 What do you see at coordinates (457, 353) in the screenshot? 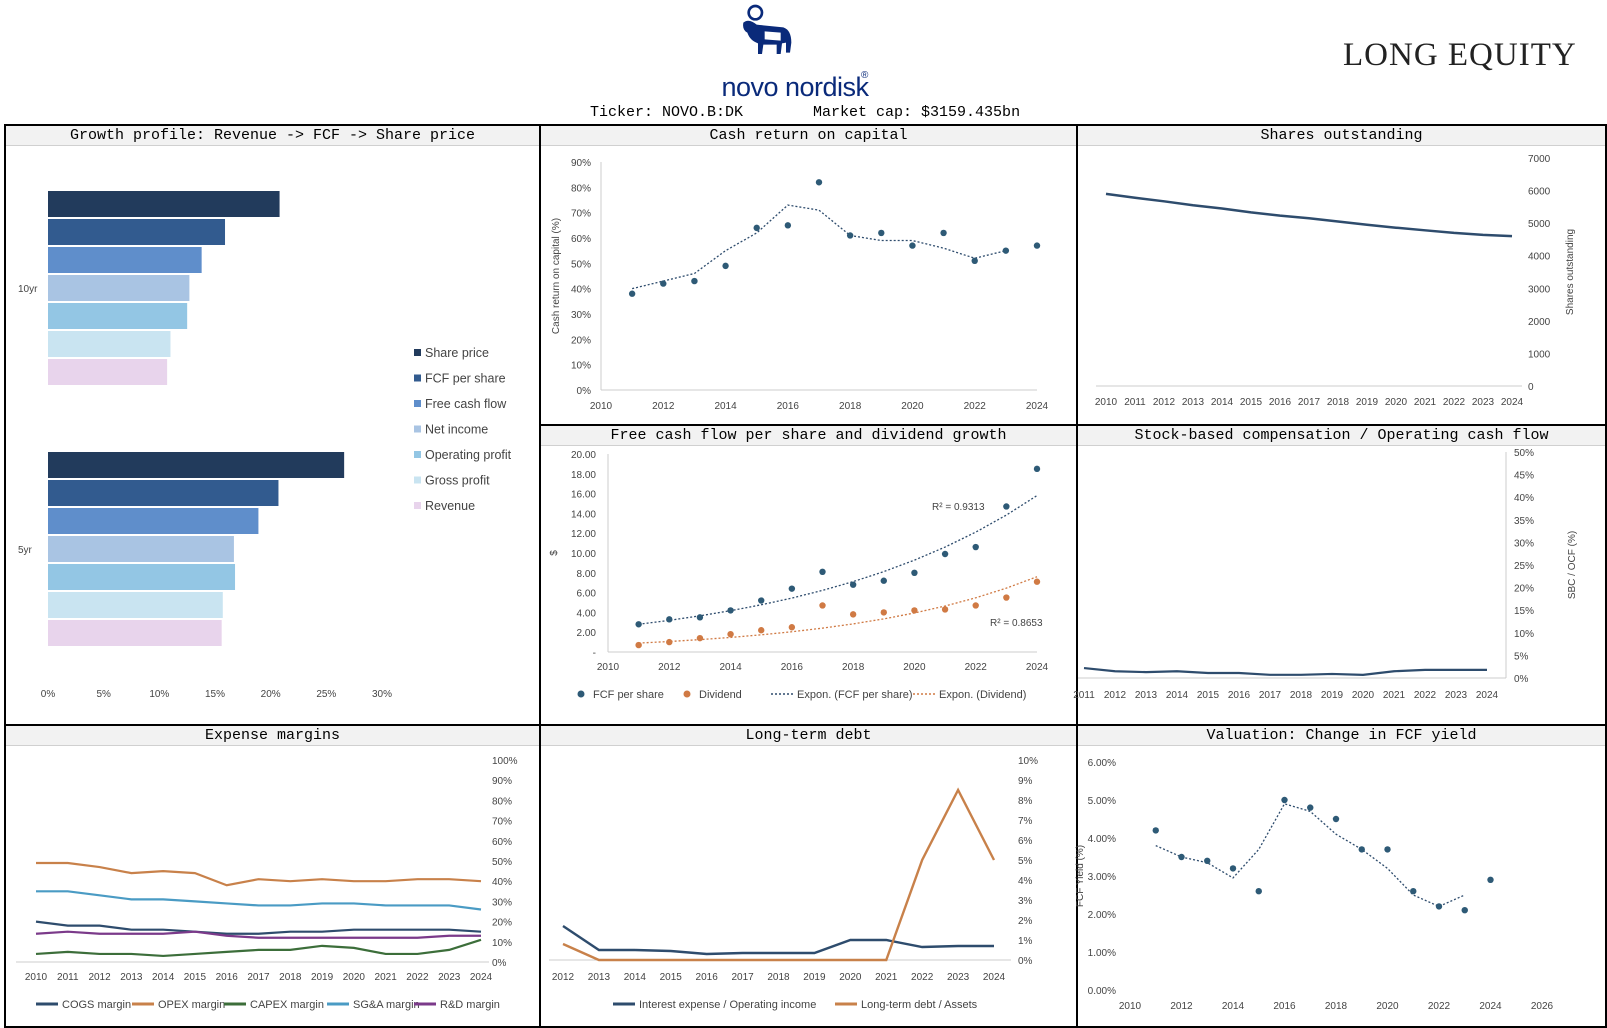
I see `legend-label: Share price` at bounding box center [457, 353].